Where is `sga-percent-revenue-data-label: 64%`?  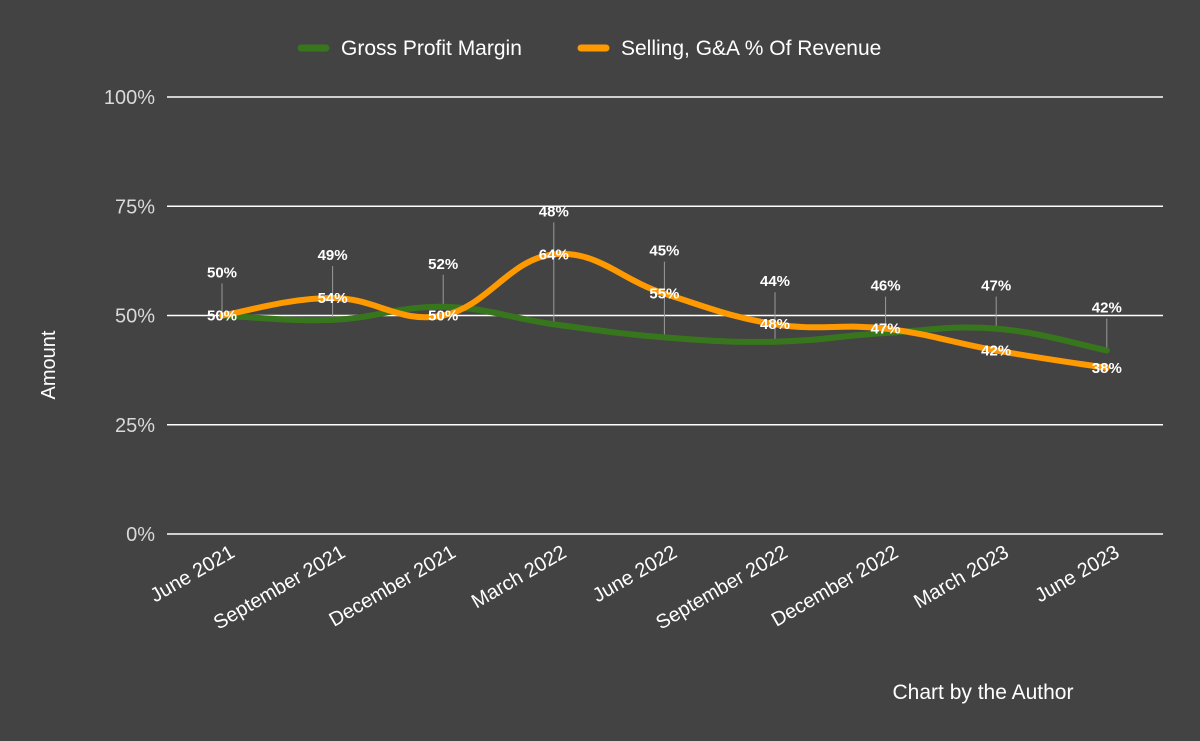
sga-percent-revenue-data-label: 64% is located at coordinates (554, 254).